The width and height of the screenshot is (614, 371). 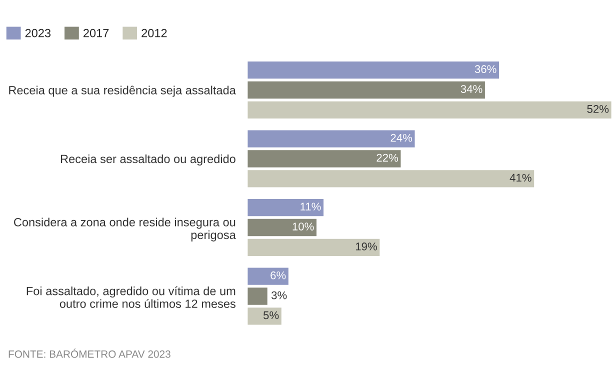 I want to click on data-label: 34%, so click(x=471, y=89).